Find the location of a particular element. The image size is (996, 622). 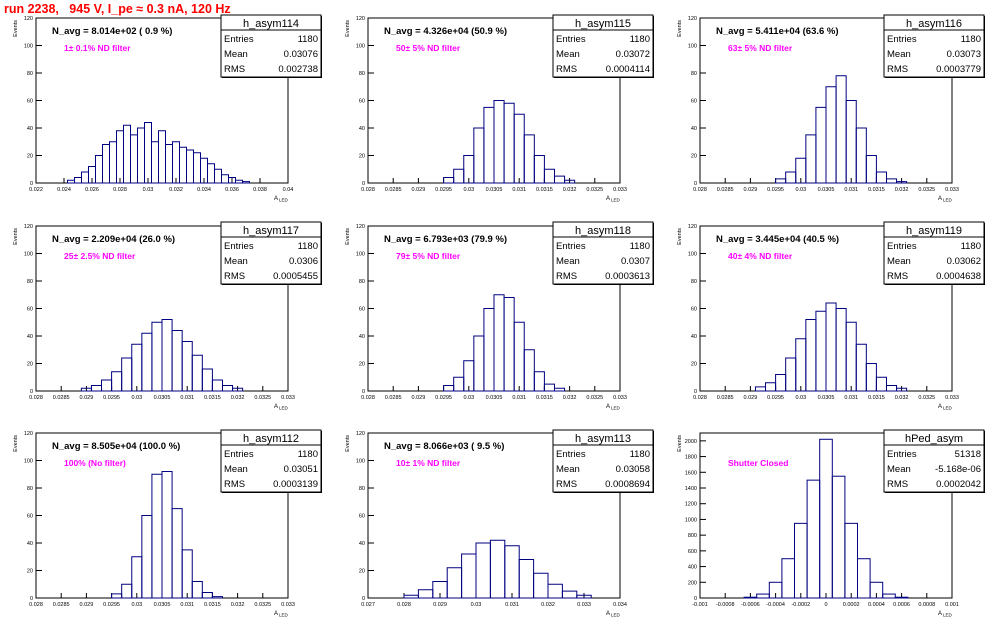

navg-label: N_avg = 5.411e+04 (63.6 %) is located at coordinates (777, 31).